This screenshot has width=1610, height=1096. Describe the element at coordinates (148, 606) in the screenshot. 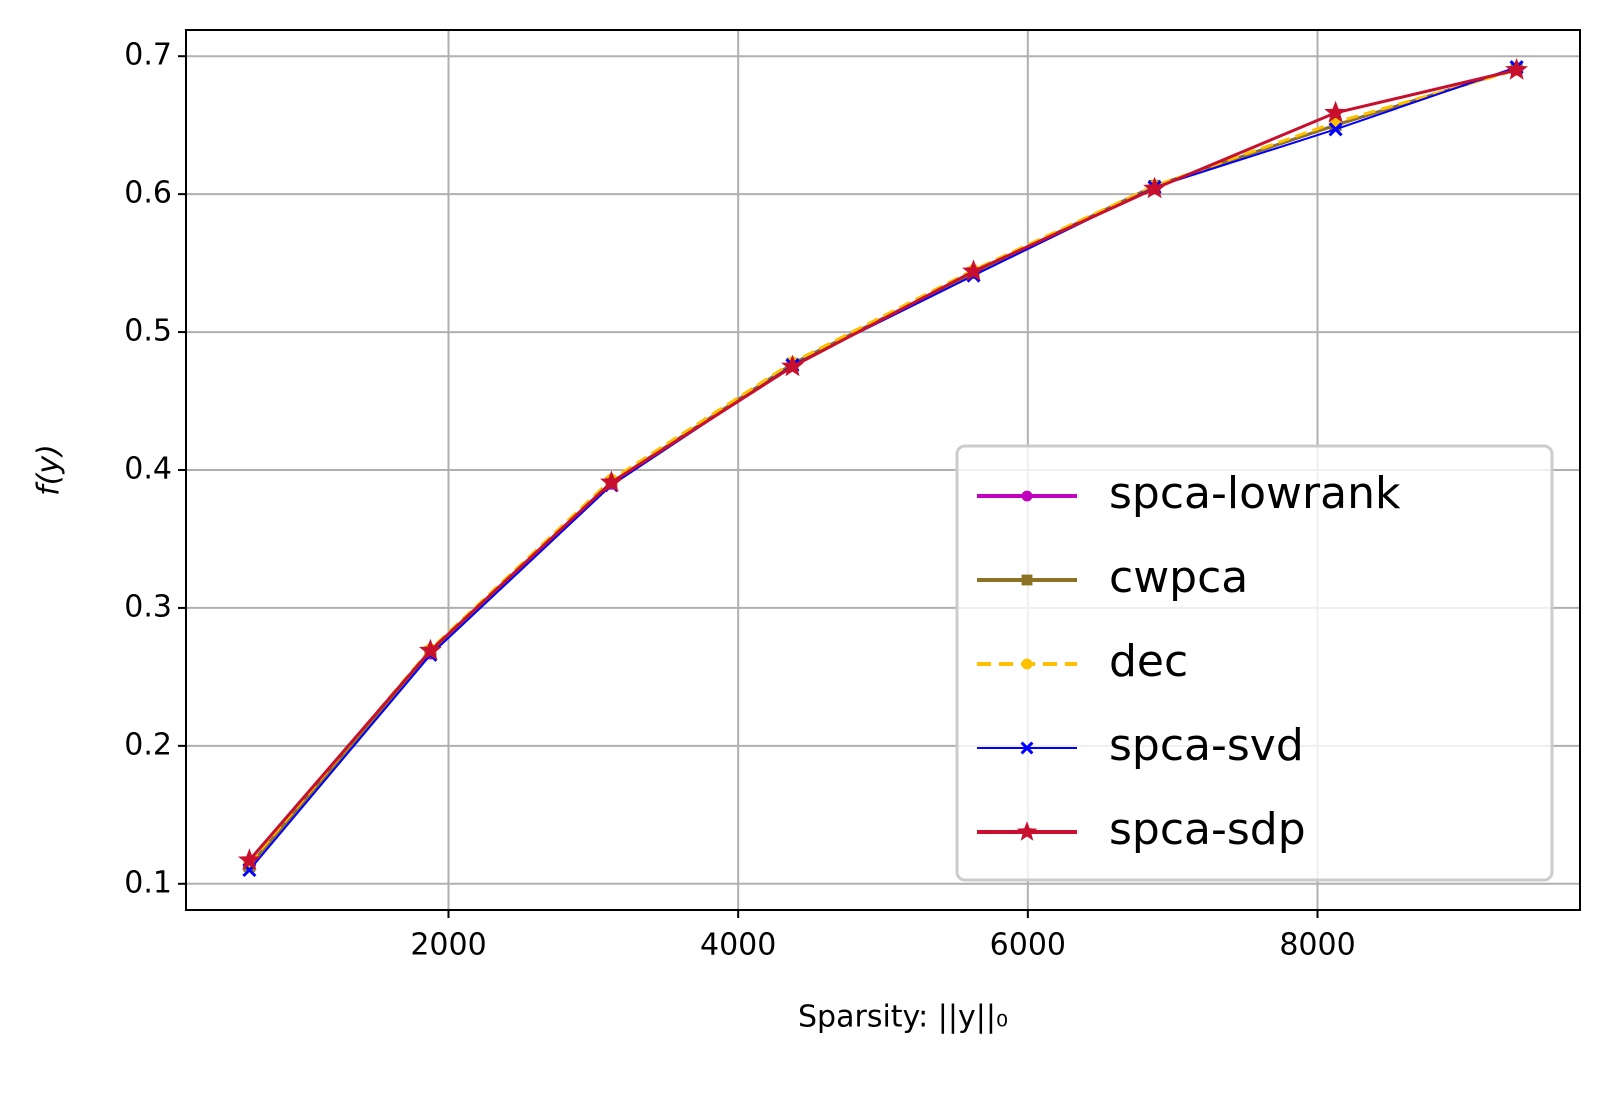

I see `y-tick-label: 0.3` at that location.